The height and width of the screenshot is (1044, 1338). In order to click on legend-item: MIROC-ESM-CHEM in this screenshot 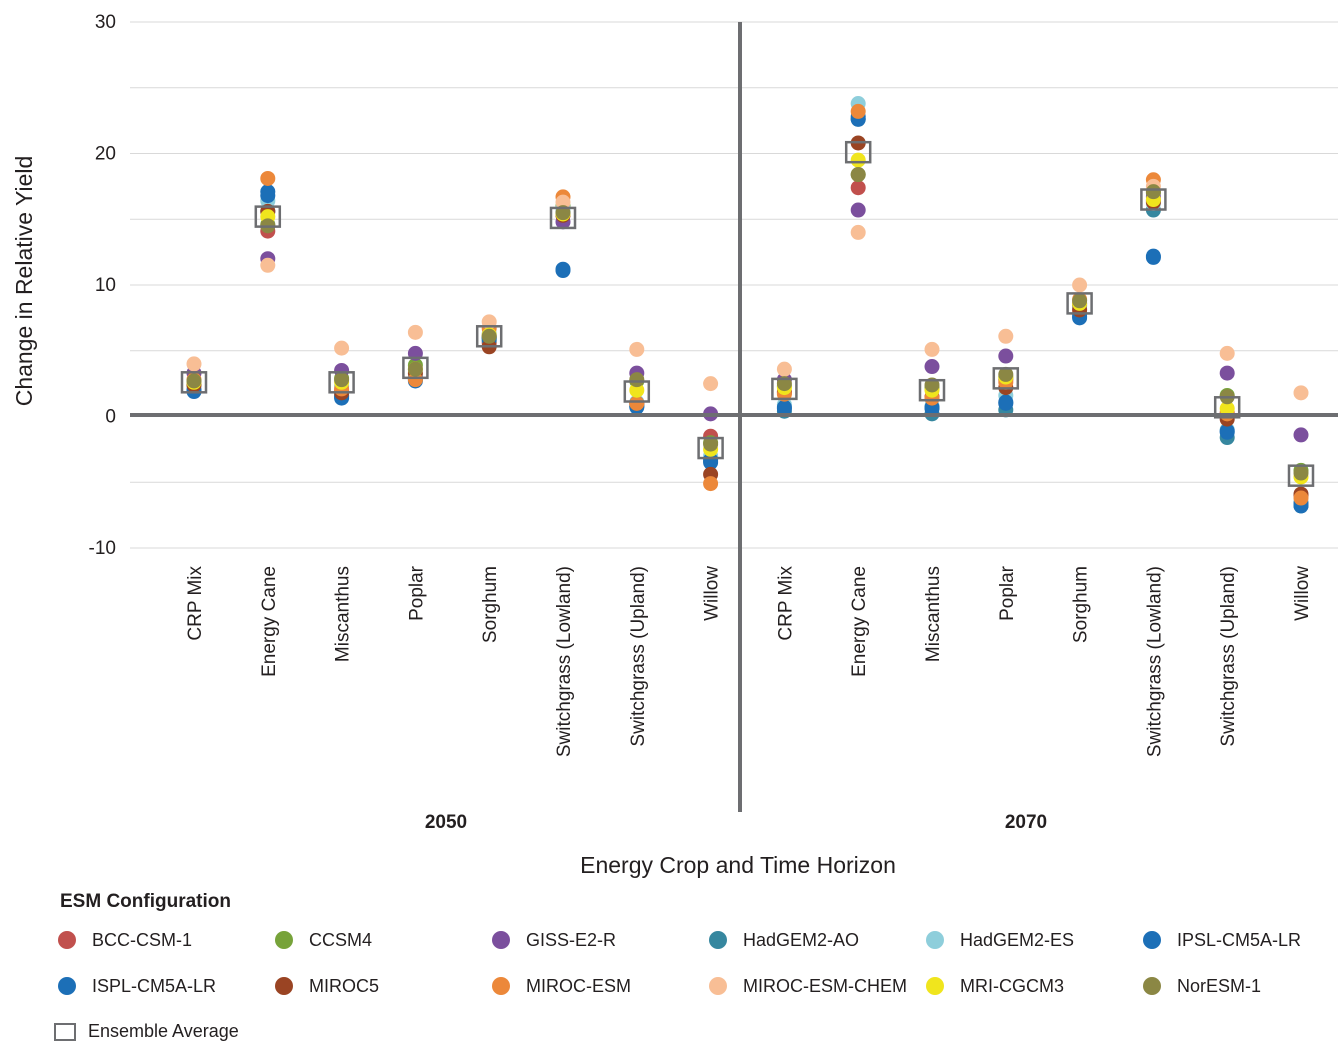, I will do `click(817, 986)`.